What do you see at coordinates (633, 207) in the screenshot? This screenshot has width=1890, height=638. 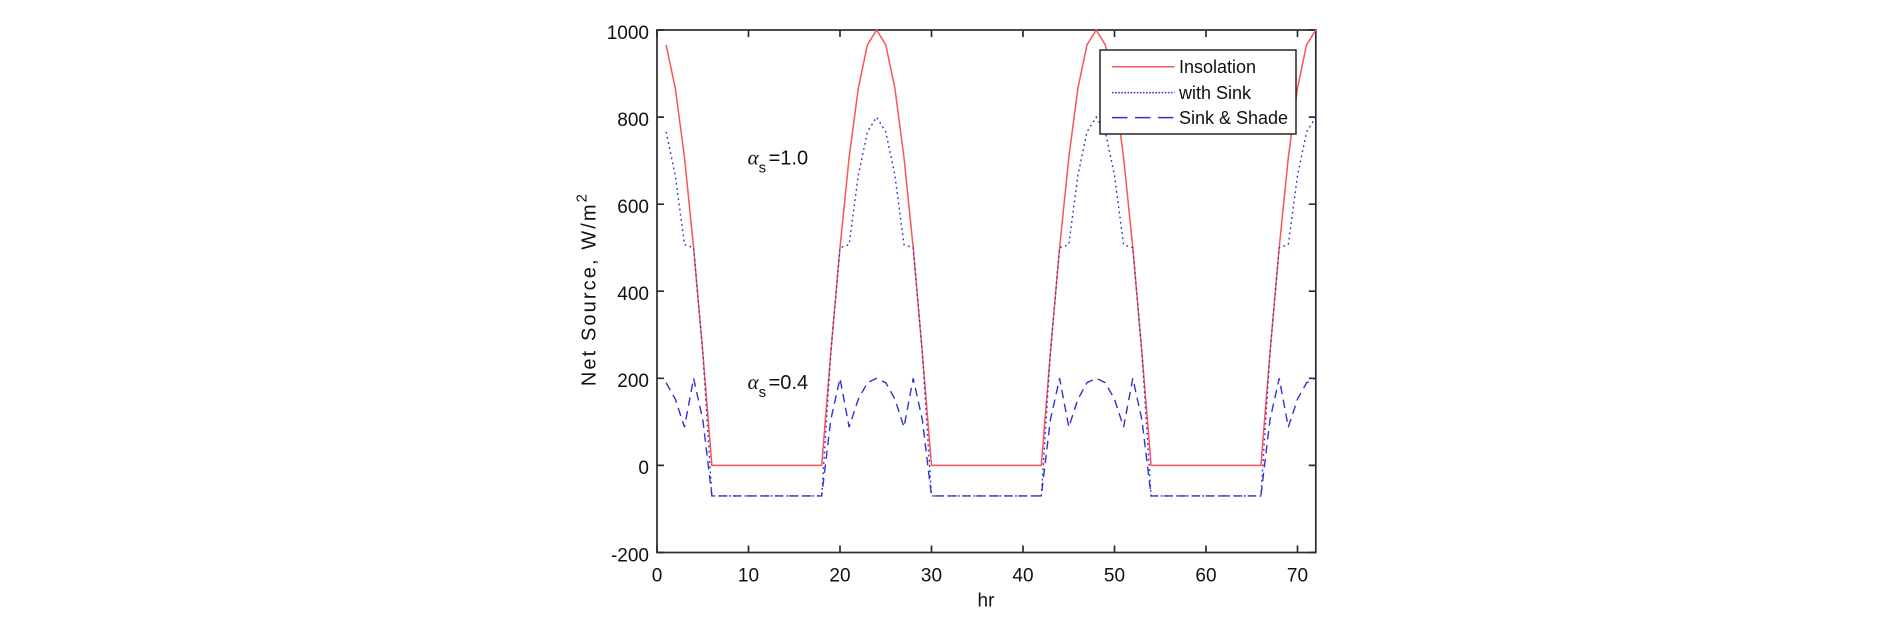 I see `svg-text: 600` at bounding box center [633, 207].